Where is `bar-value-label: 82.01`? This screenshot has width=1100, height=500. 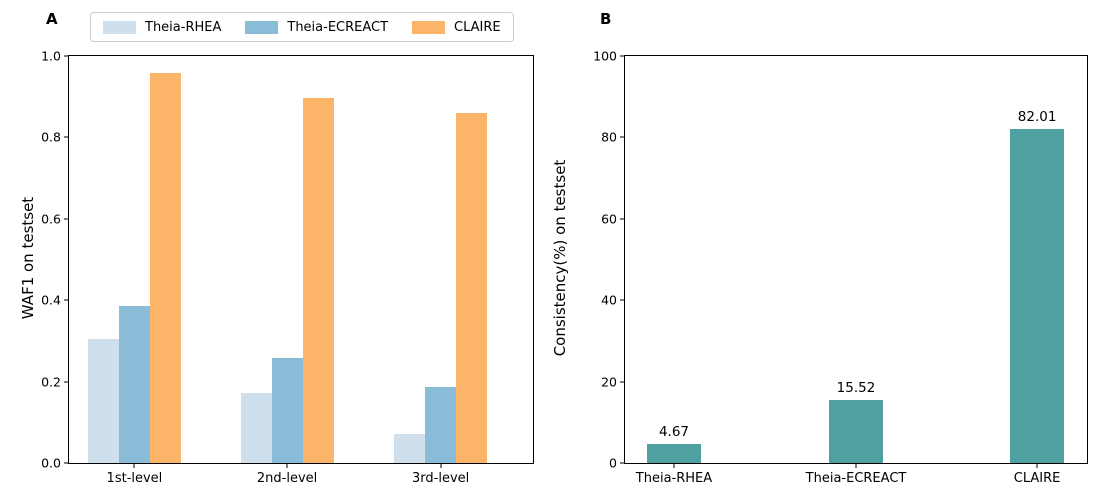
bar-value-label: 82.01 is located at coordinates (1037, 117).